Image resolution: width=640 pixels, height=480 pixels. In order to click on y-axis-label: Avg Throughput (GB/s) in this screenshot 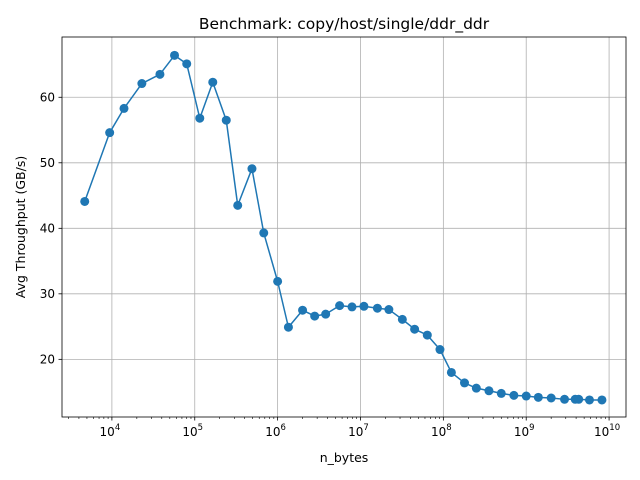, I will do `click(20, 227)`.